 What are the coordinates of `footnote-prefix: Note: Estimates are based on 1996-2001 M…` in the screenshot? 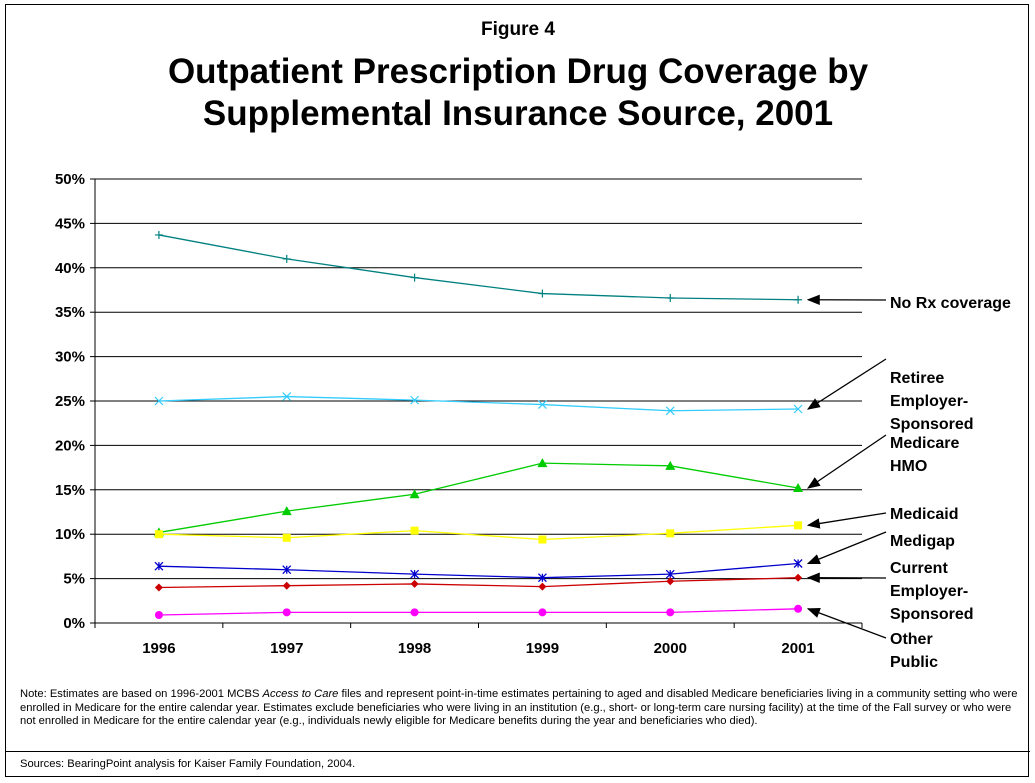 It's located at (141, 694).